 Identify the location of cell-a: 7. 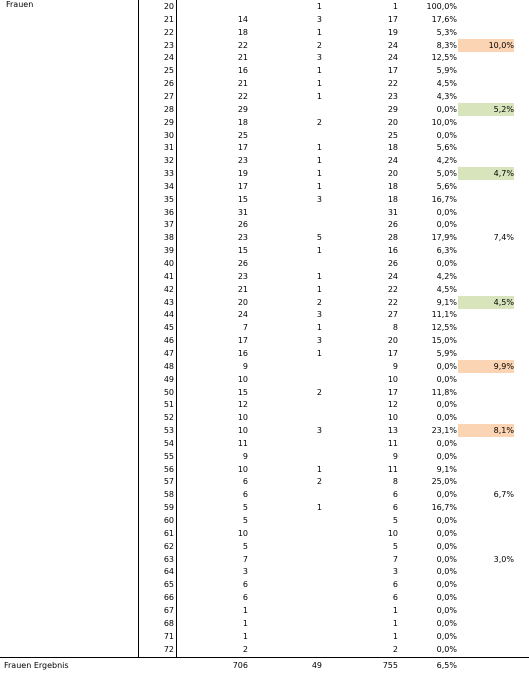
(245, 559).